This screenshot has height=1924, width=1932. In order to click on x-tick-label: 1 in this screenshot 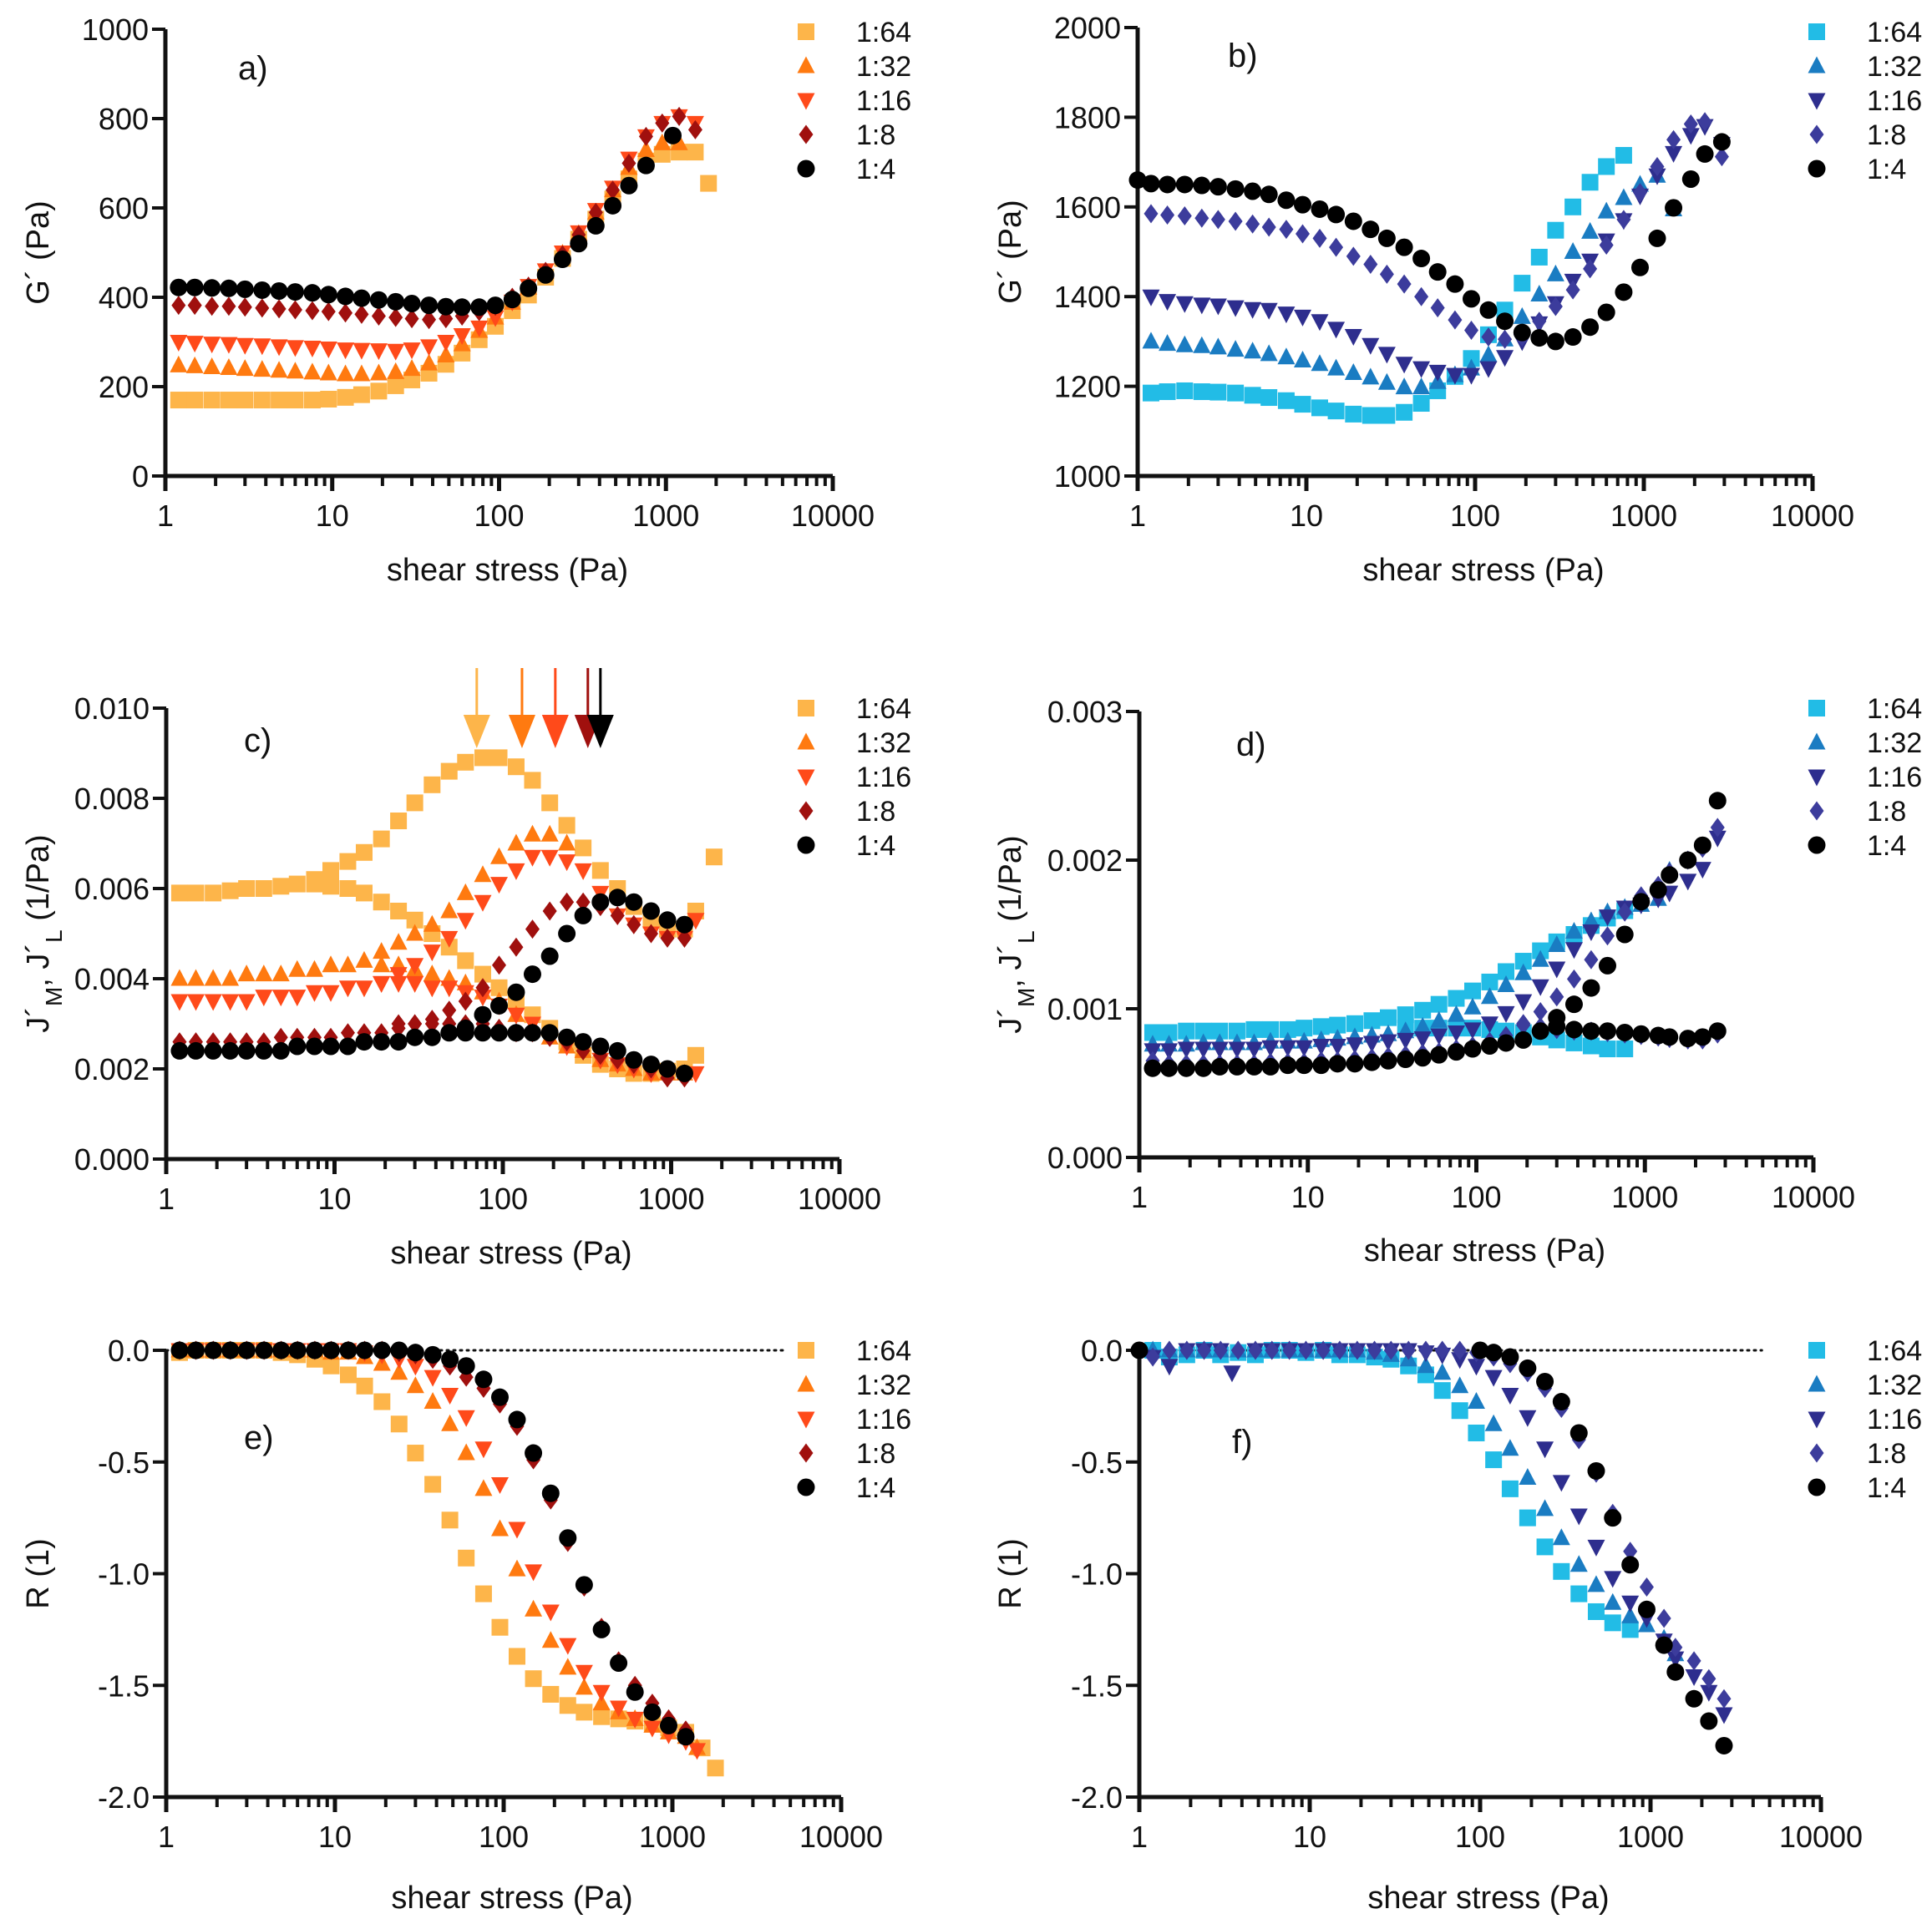, I will do `click(166, 1199)`.